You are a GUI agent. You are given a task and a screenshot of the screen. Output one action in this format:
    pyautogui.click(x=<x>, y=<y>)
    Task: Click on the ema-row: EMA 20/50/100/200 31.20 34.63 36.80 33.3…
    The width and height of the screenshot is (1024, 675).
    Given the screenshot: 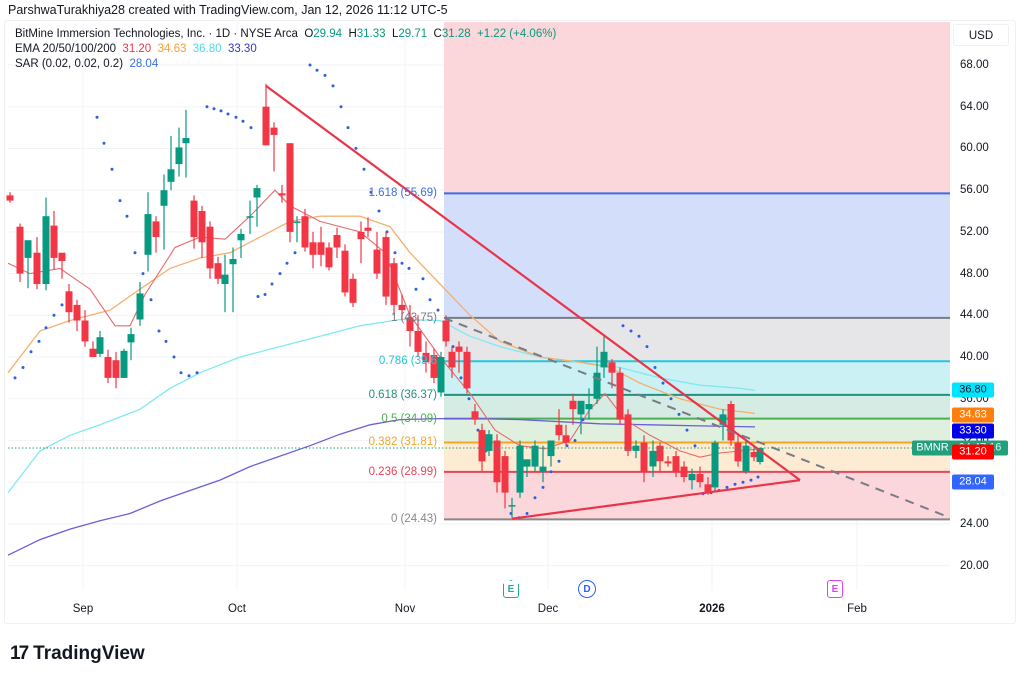 What is the action you would take?
    pyautogui.click(x=285, y=49)
    